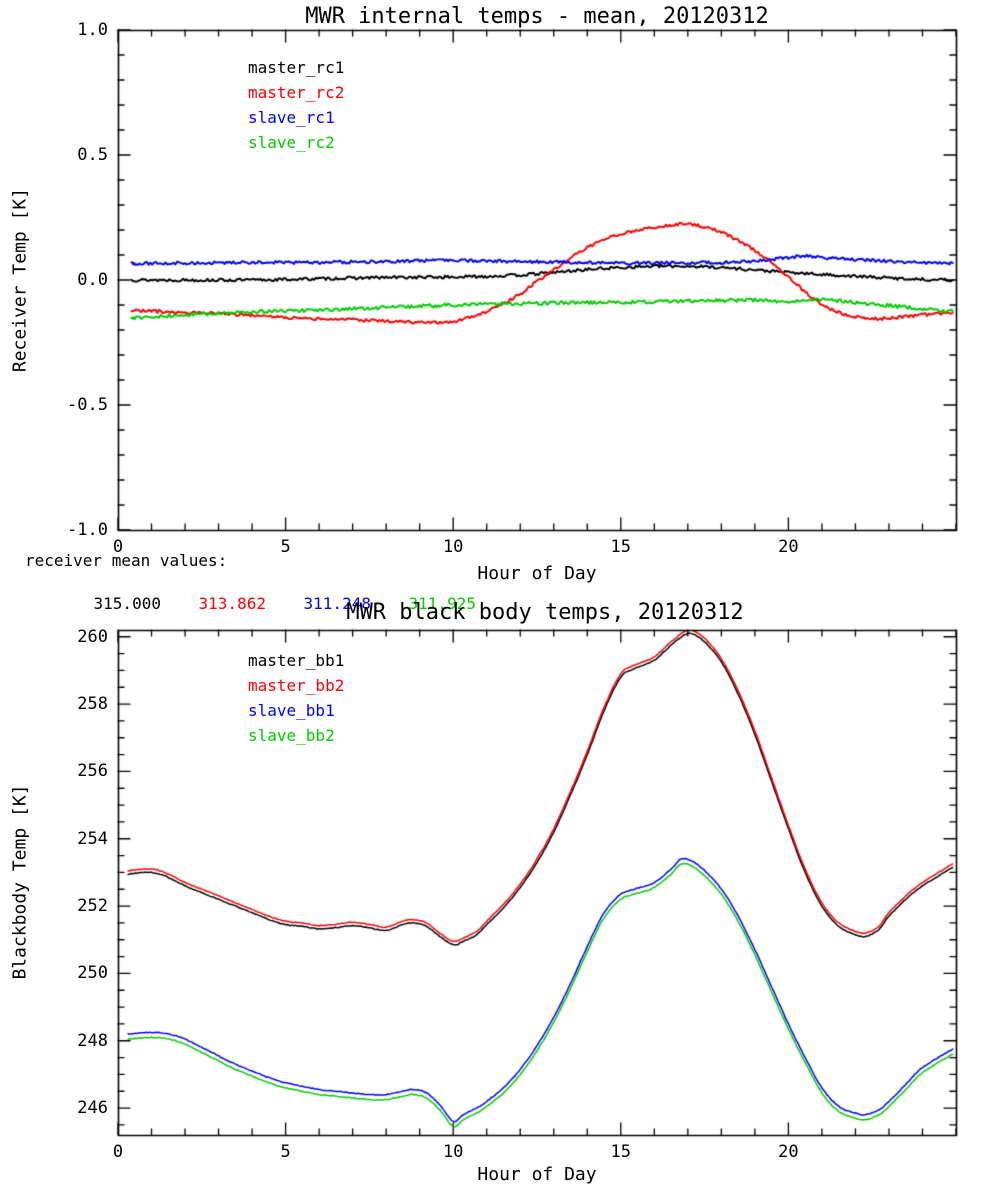 The width and height of the screenshot is (1000, 1200). What do you see at coordinates (92, 1040) in the screenshot?
I see `chart2-y-tick-label: 248` at bounding box center [92, 1040].